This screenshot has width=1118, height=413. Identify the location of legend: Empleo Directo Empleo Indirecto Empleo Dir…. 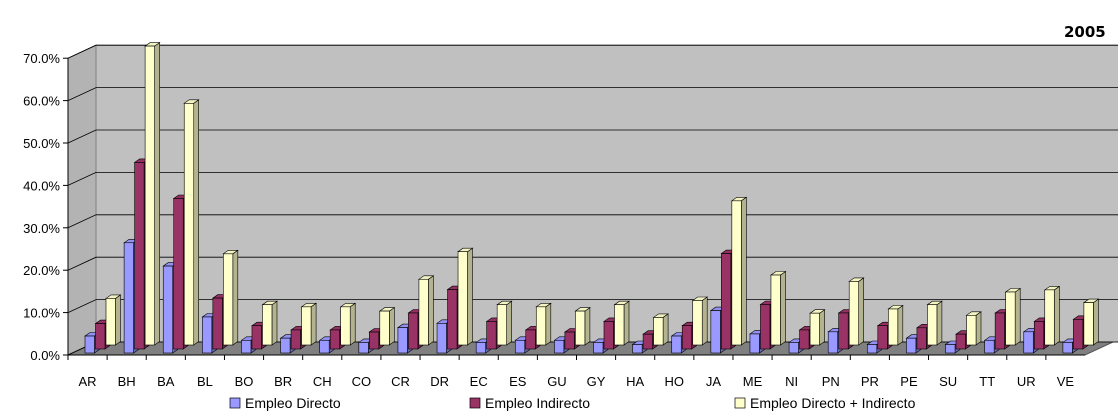
(572, 403).